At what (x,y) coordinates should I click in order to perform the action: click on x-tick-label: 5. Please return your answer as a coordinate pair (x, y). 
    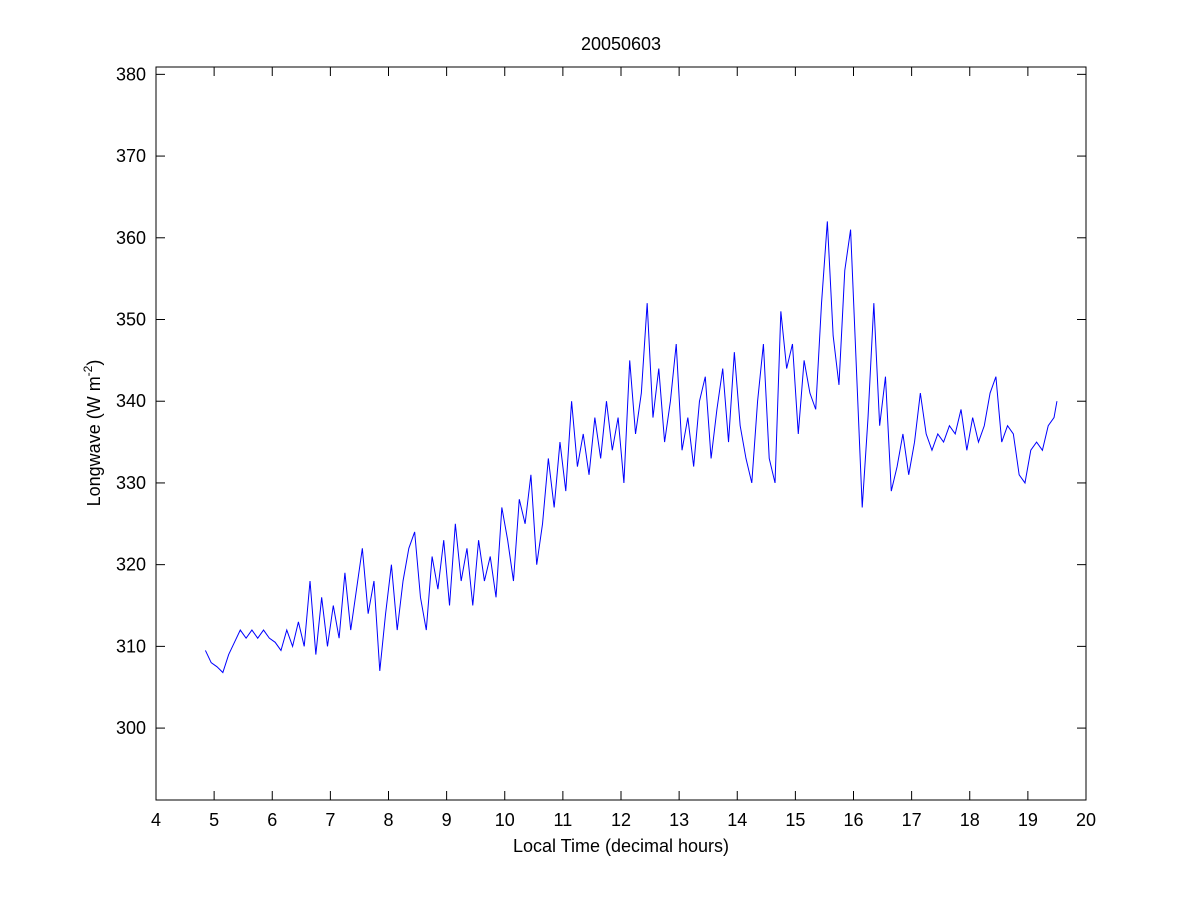
    Looking at the image, I should click on (214, 820).